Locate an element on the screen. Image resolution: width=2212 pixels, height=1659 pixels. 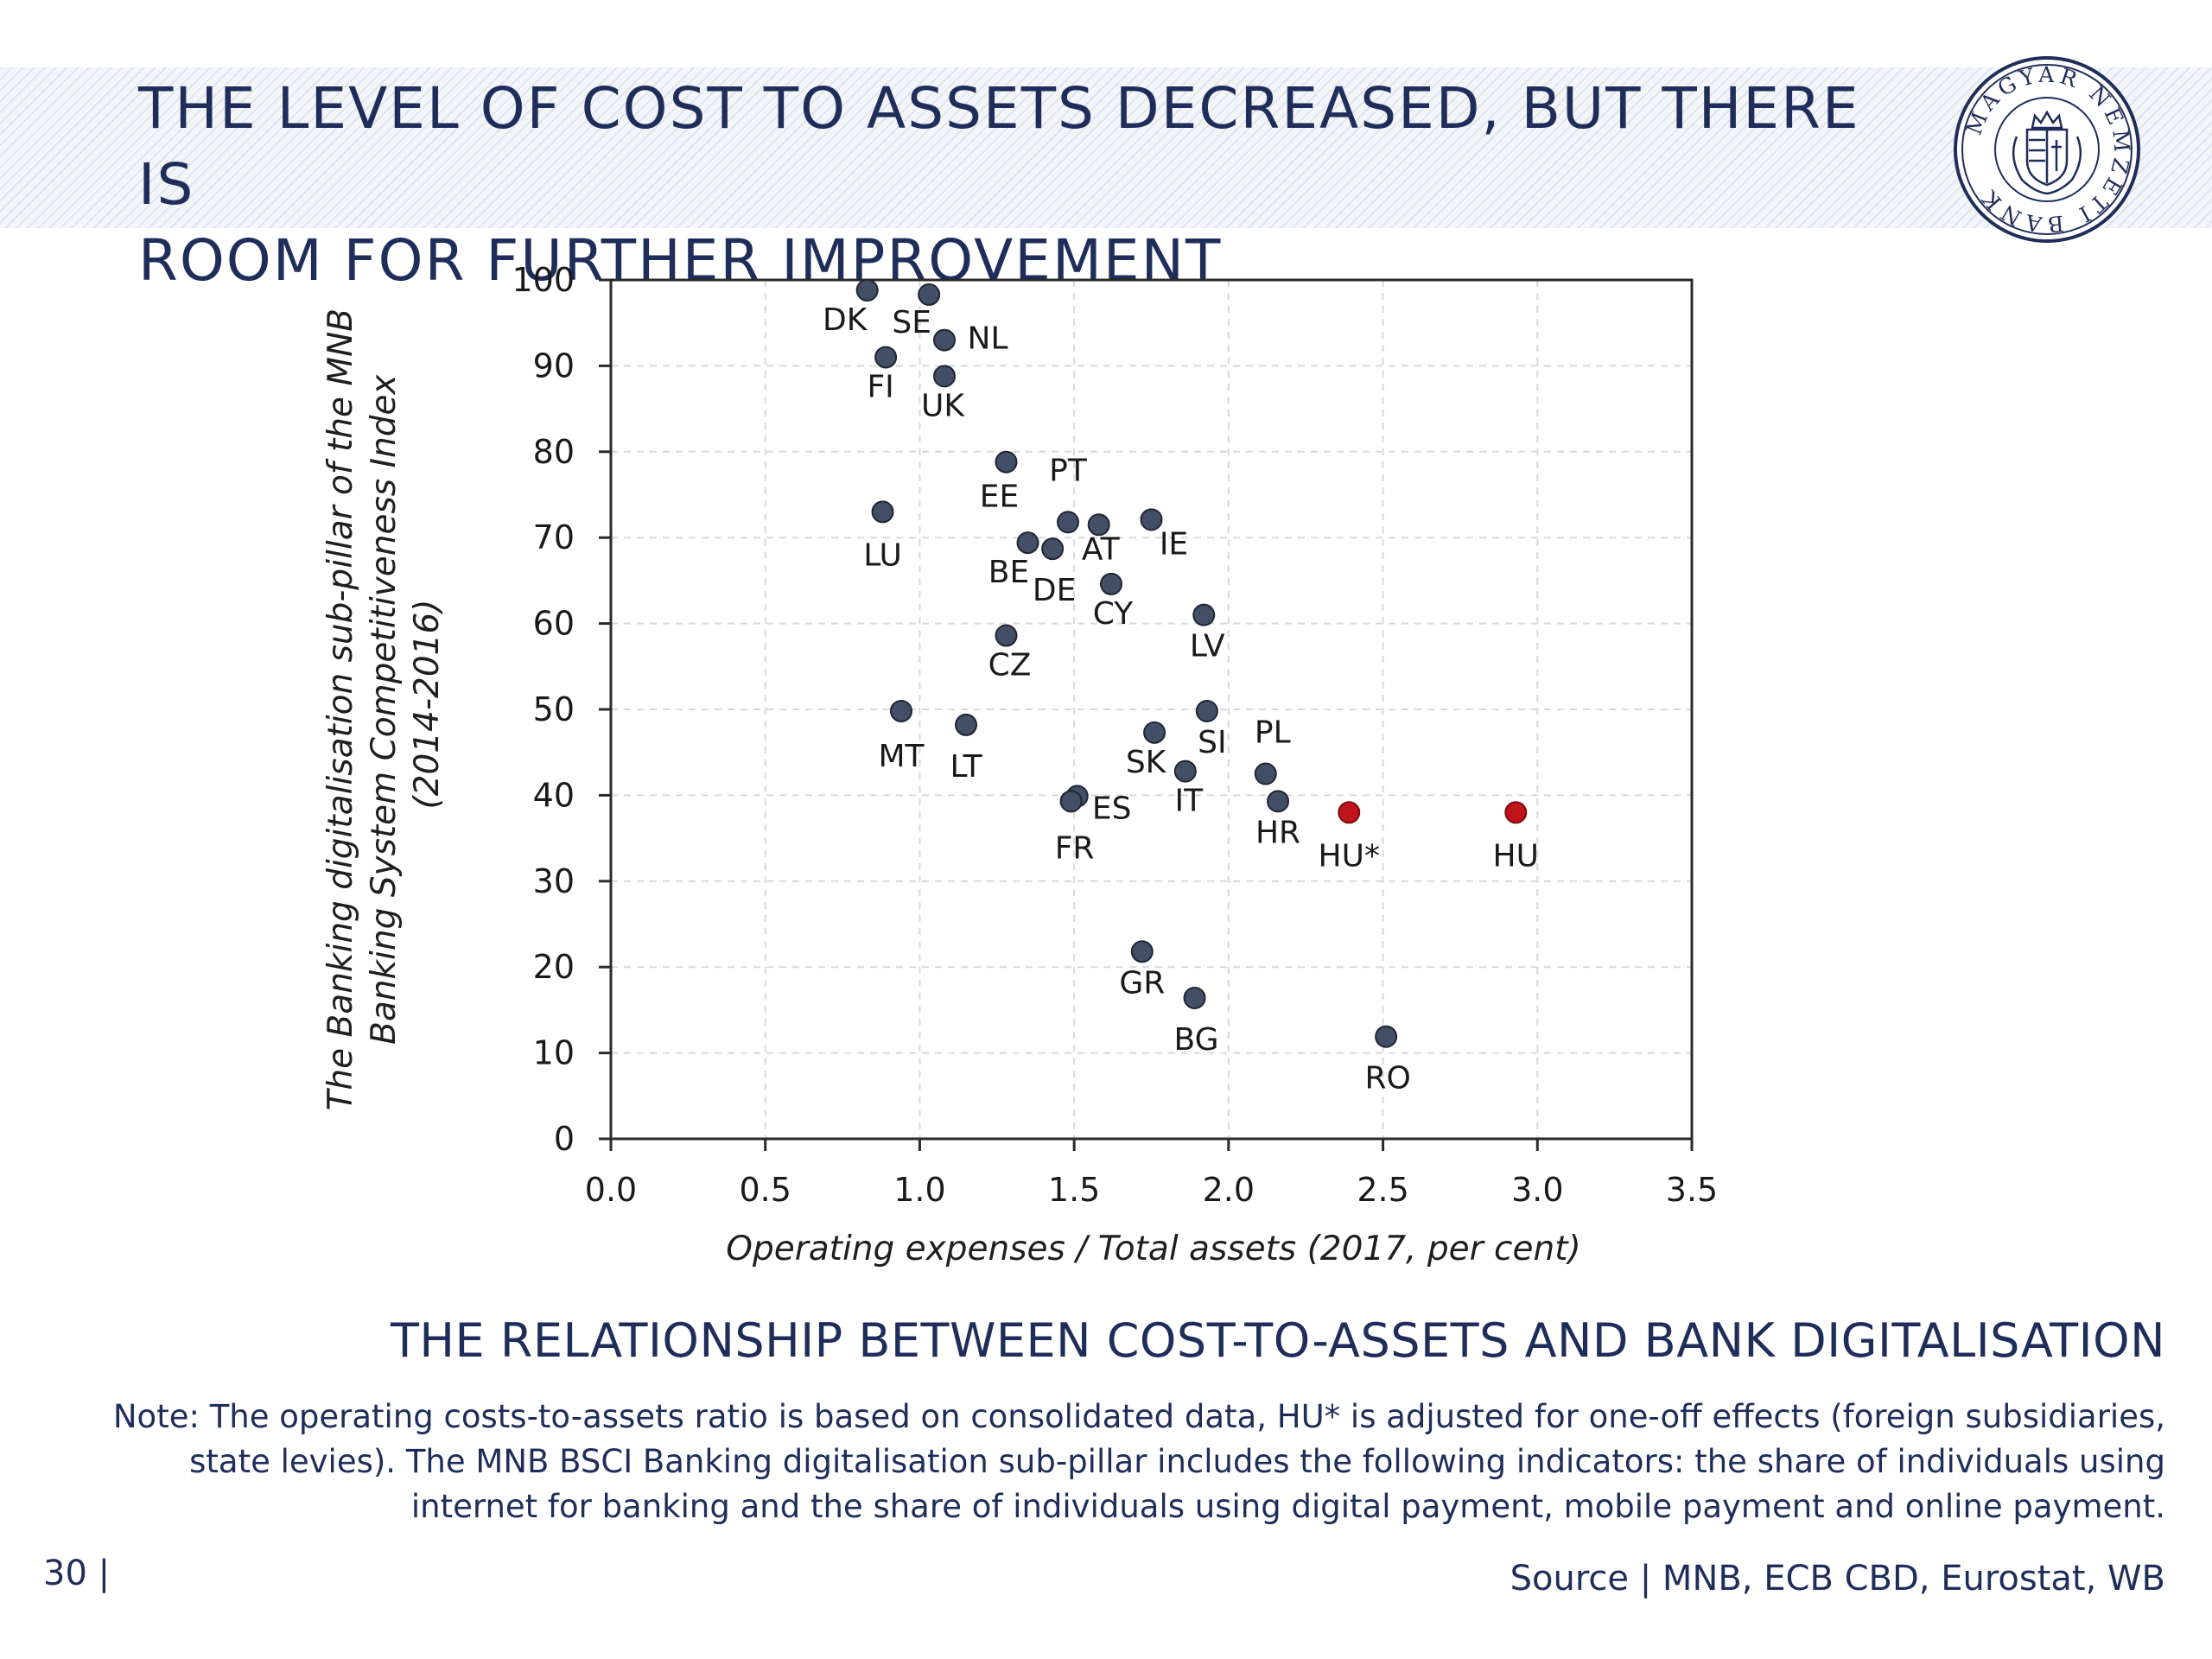
data-label-lu: LU is located at coordinates (882, 555).